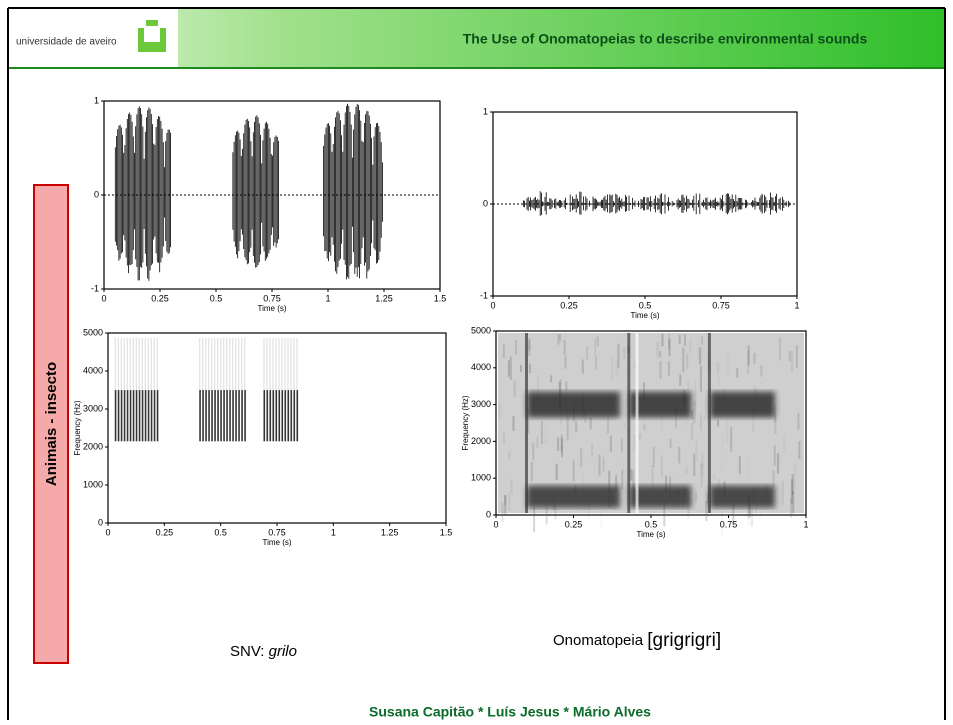 This screenshot has width=953, height=725. I want to click on side-label-box, so click(51, 424).